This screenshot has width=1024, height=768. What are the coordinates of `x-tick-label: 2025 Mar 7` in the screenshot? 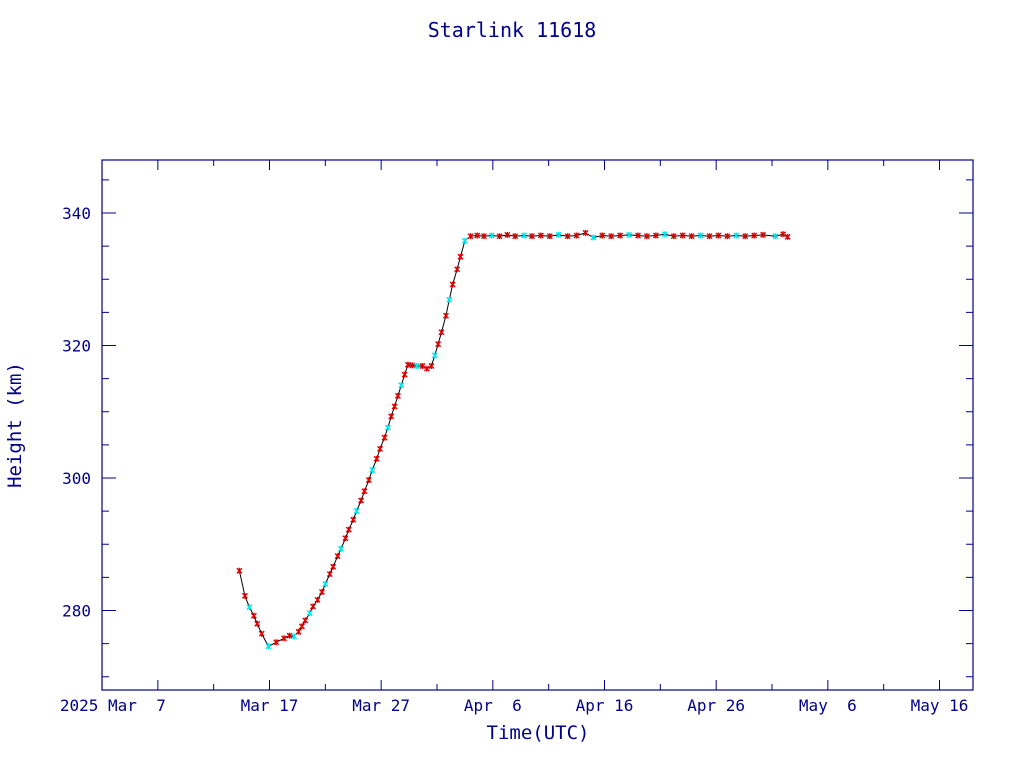 It's located at (113, 705).